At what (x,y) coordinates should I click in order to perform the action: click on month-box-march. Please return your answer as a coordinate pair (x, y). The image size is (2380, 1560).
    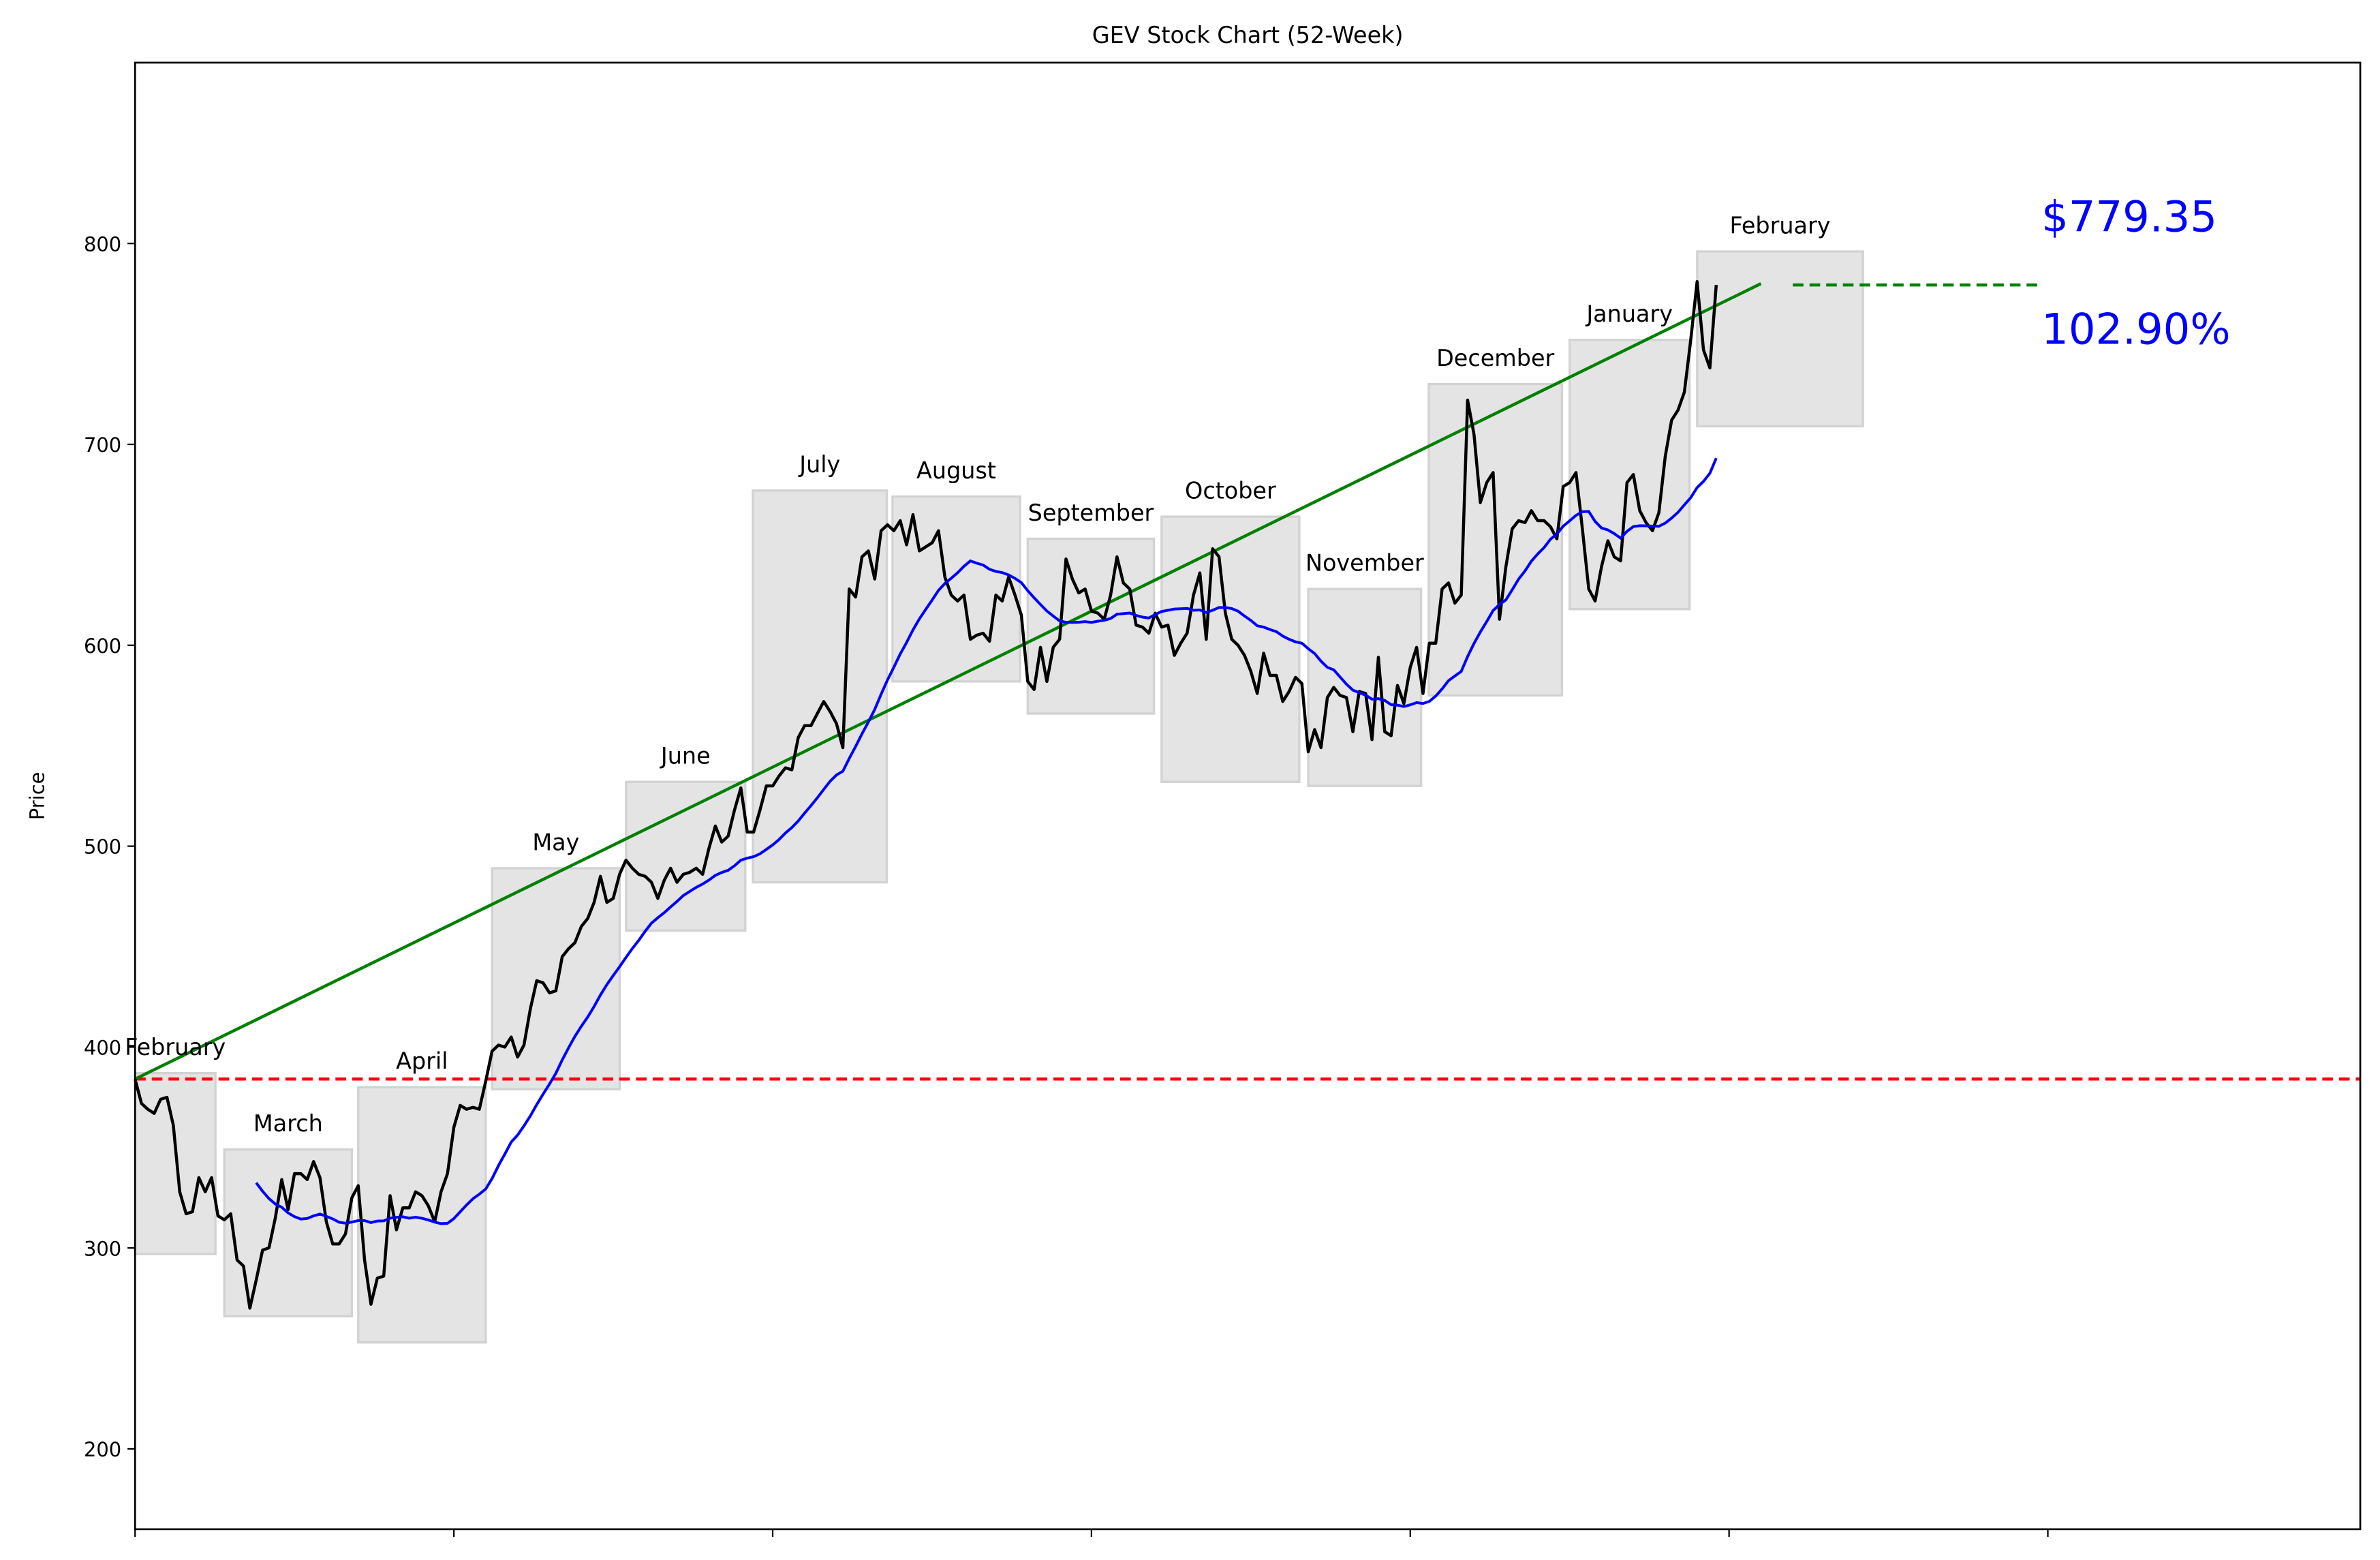
    Looking at the image, I should click on (288, 1233).